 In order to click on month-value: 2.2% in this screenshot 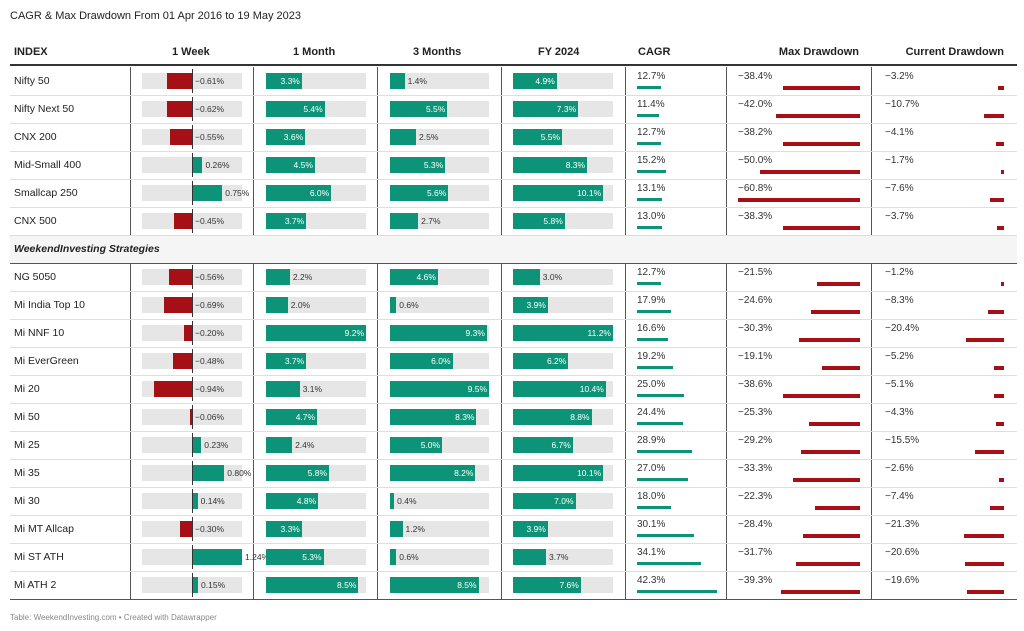, I will do `click(302, 277)`.